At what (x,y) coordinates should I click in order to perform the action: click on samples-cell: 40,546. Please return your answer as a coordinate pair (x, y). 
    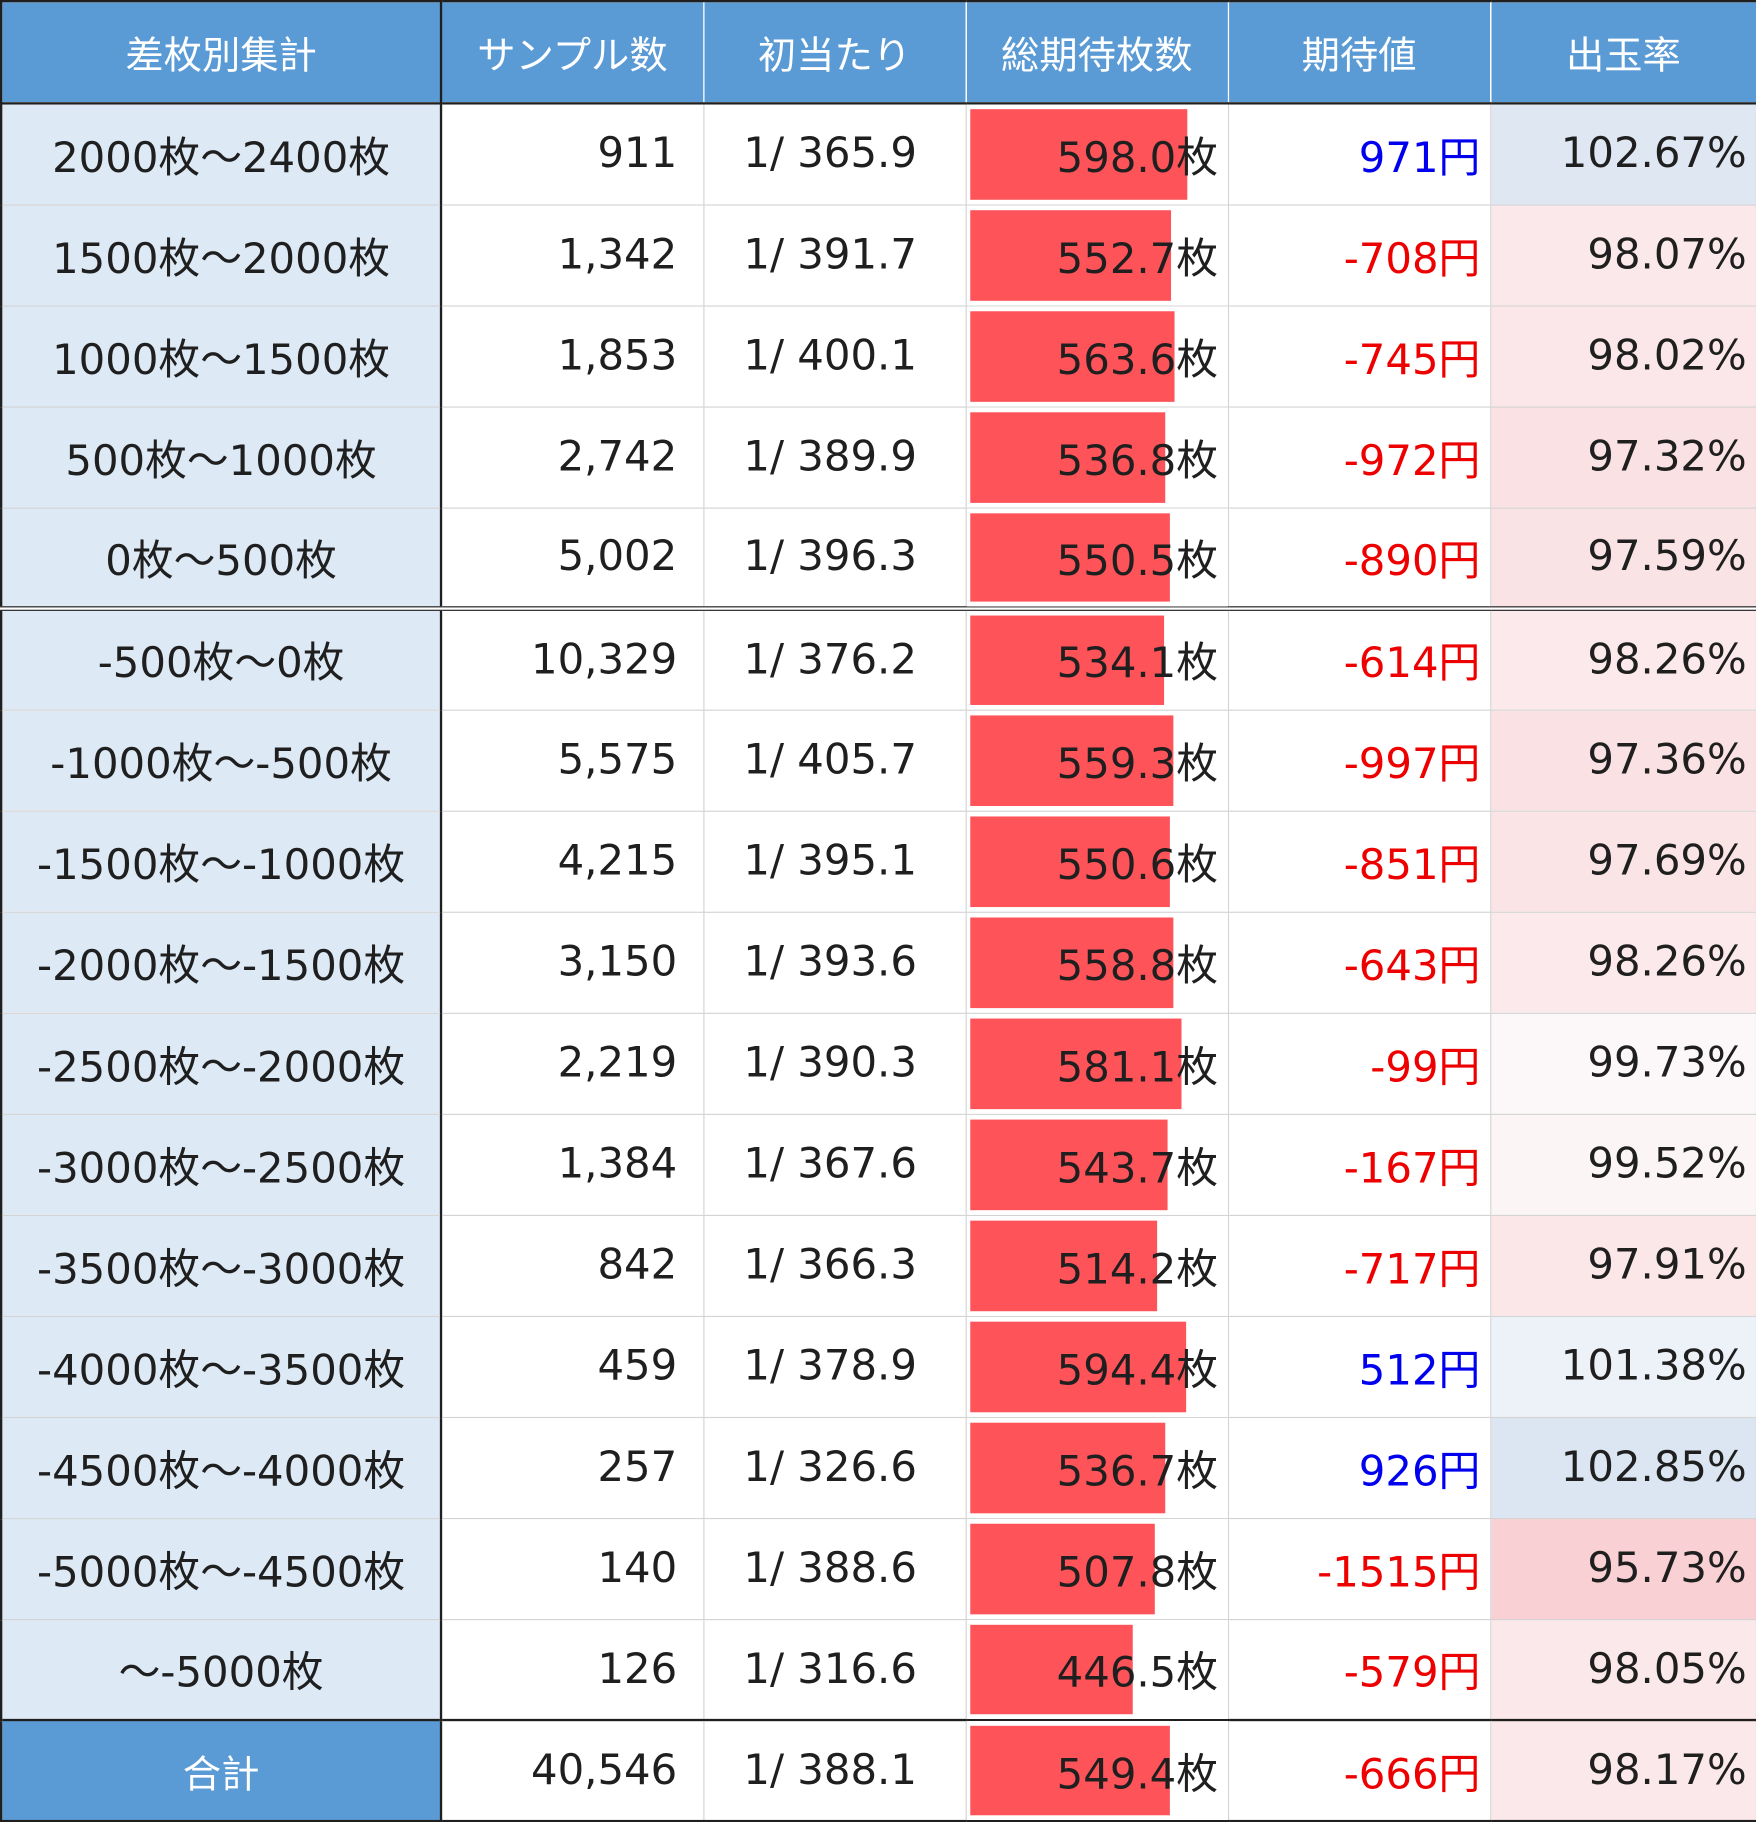
    Looking at the image, I should click on (572, 1770).